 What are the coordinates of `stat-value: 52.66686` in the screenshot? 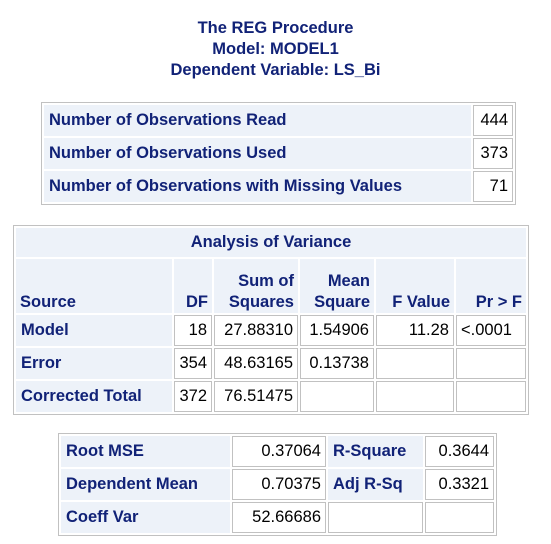 It's located at (279, 517).